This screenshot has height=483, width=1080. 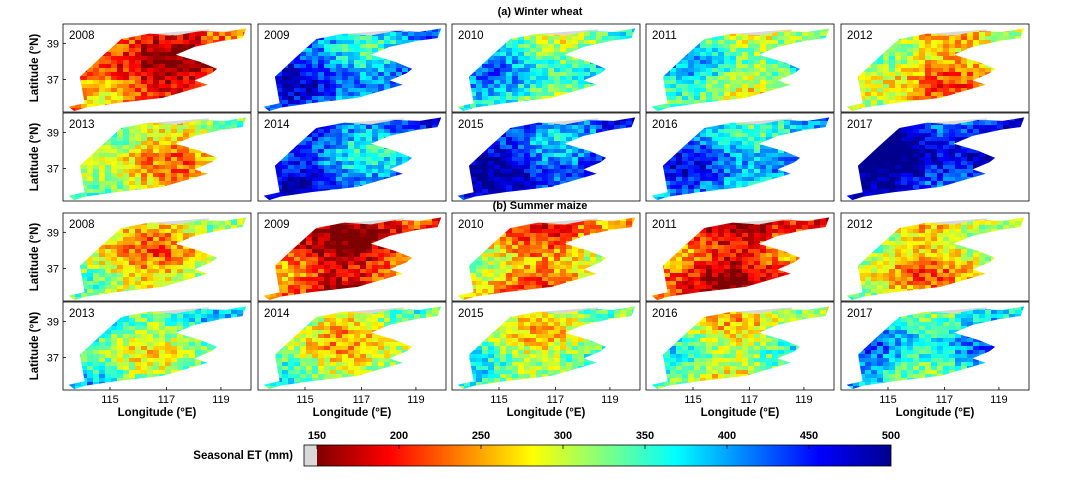 I want to click on colorbar: Seasonal ET (mm) 150 200 250 300 350 400 450 500, so click(x=546, y=448).